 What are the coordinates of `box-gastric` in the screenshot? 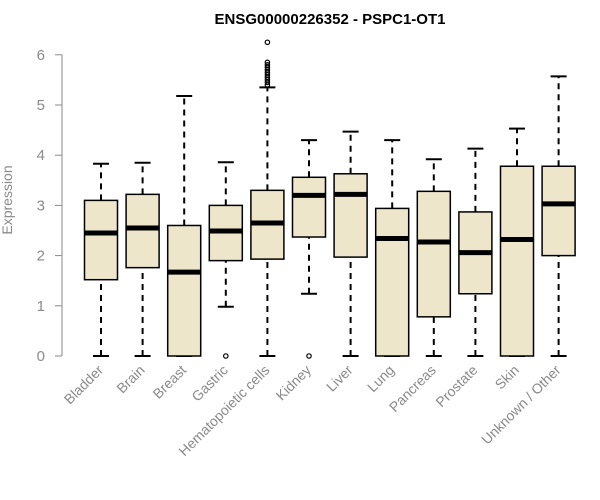 It's located at (226, 260).